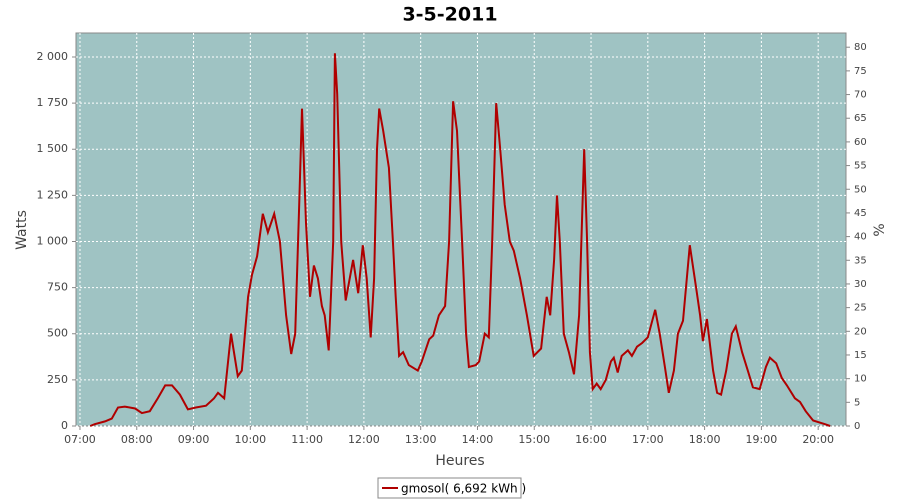 The height and width of the screenshot is (500, 900). Describe the element at coordinates (860, 95) in the screenshot. I see `y2-tick-label: 70` at that location.